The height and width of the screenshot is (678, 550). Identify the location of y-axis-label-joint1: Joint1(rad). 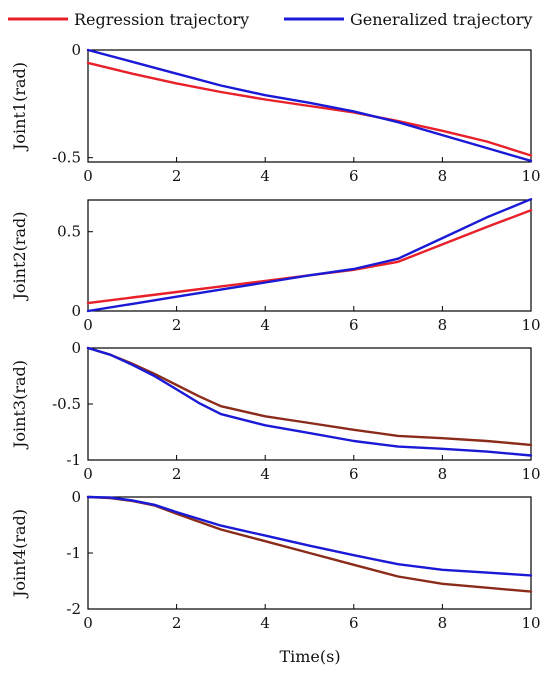
(19, 107).